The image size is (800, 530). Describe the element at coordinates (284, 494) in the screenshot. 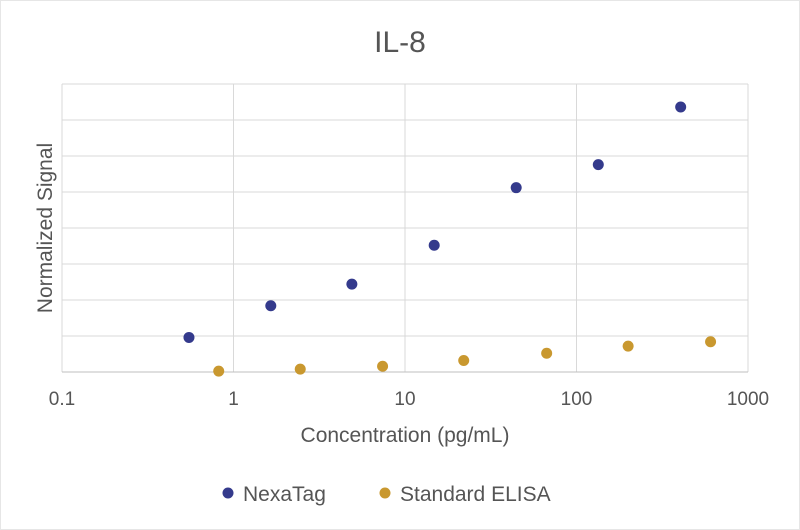

I see `legend-label: NexaTag` at that location.